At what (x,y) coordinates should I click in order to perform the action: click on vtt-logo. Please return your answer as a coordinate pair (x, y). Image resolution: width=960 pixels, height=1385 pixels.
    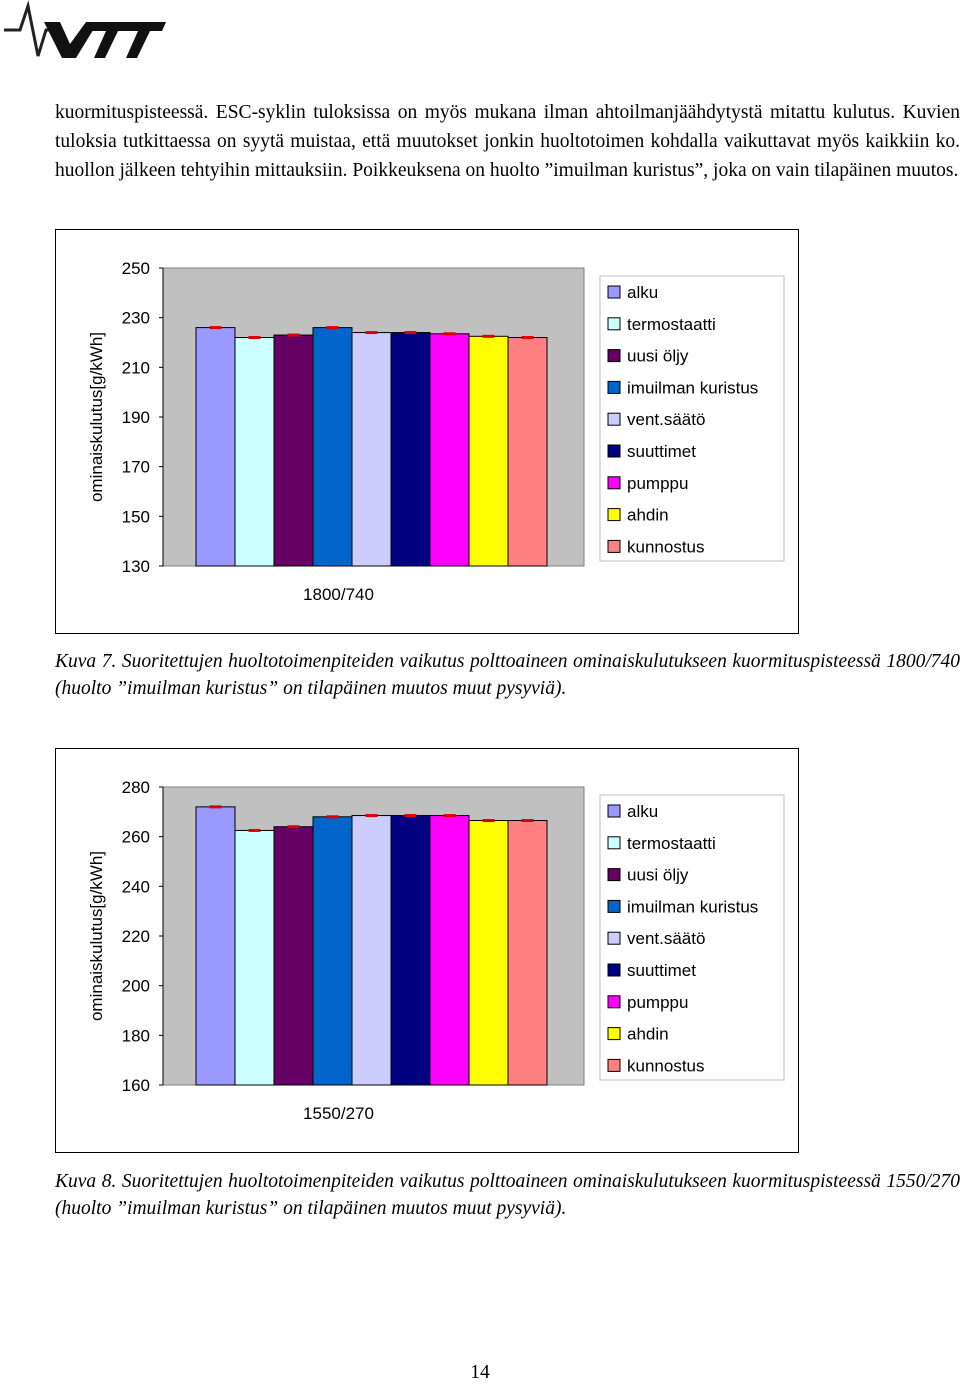
    Looking at the image, I should click on (85, 29).